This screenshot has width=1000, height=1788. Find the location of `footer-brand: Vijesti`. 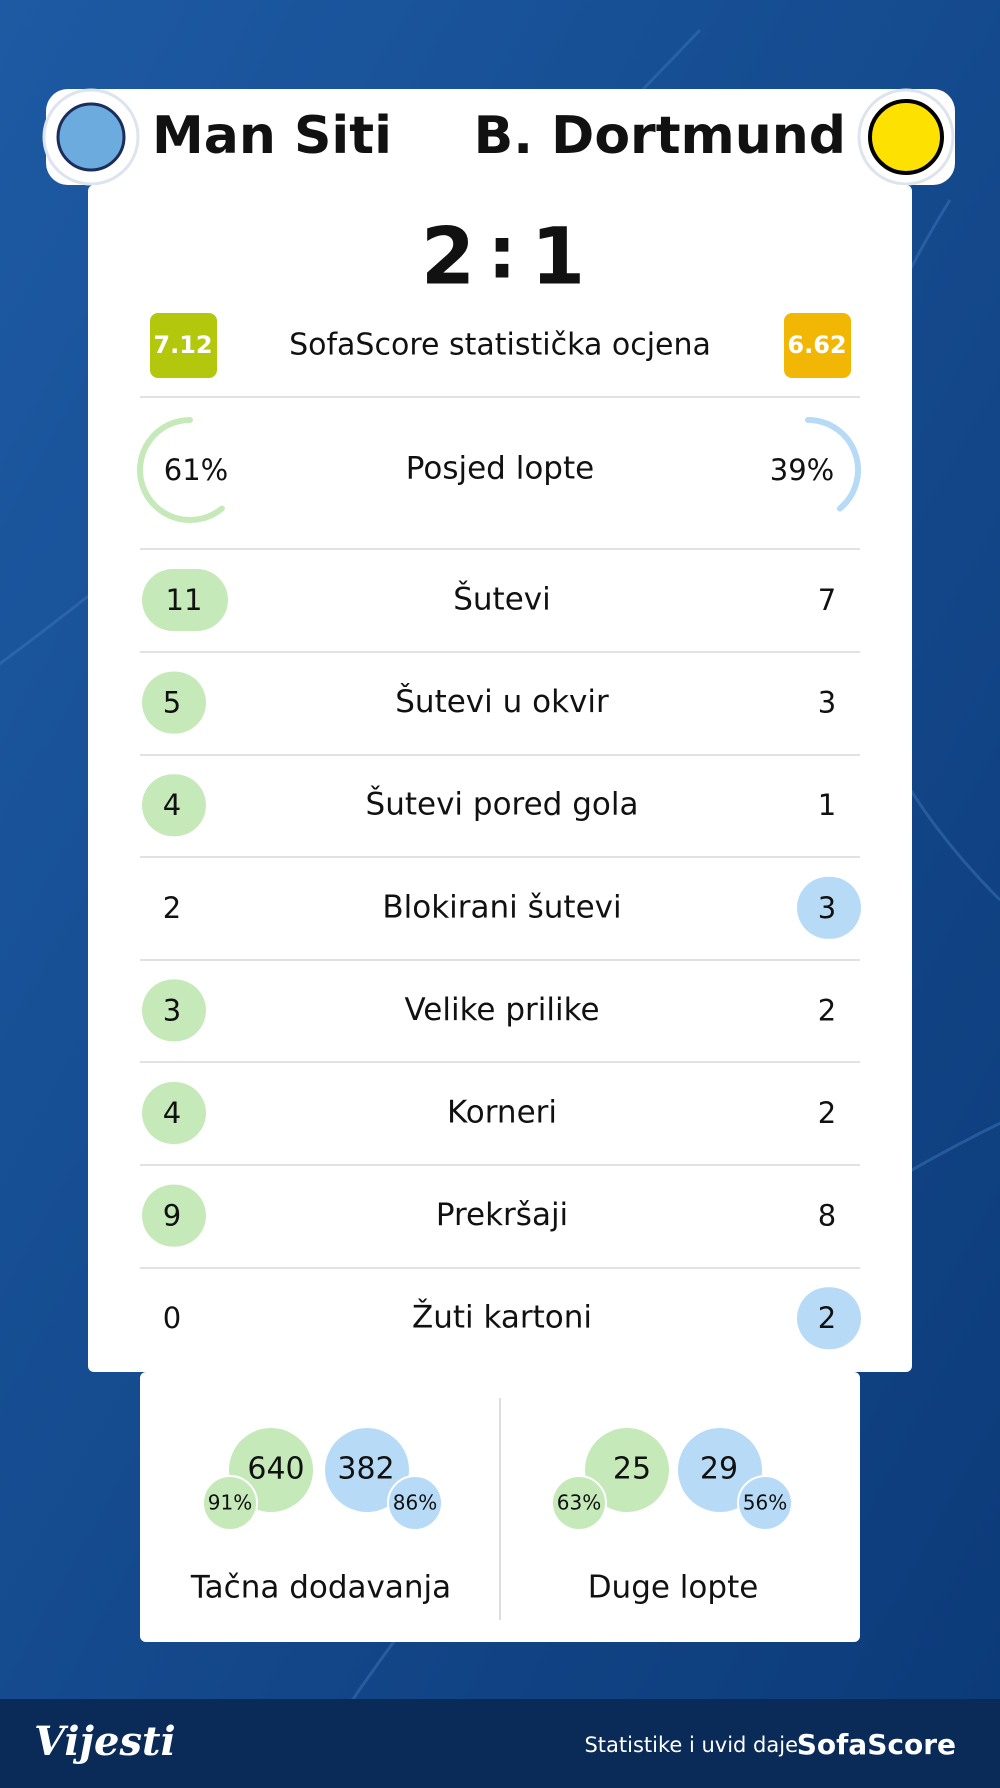

footer-brand: Vijesti is located at coordinates (105, 1741).